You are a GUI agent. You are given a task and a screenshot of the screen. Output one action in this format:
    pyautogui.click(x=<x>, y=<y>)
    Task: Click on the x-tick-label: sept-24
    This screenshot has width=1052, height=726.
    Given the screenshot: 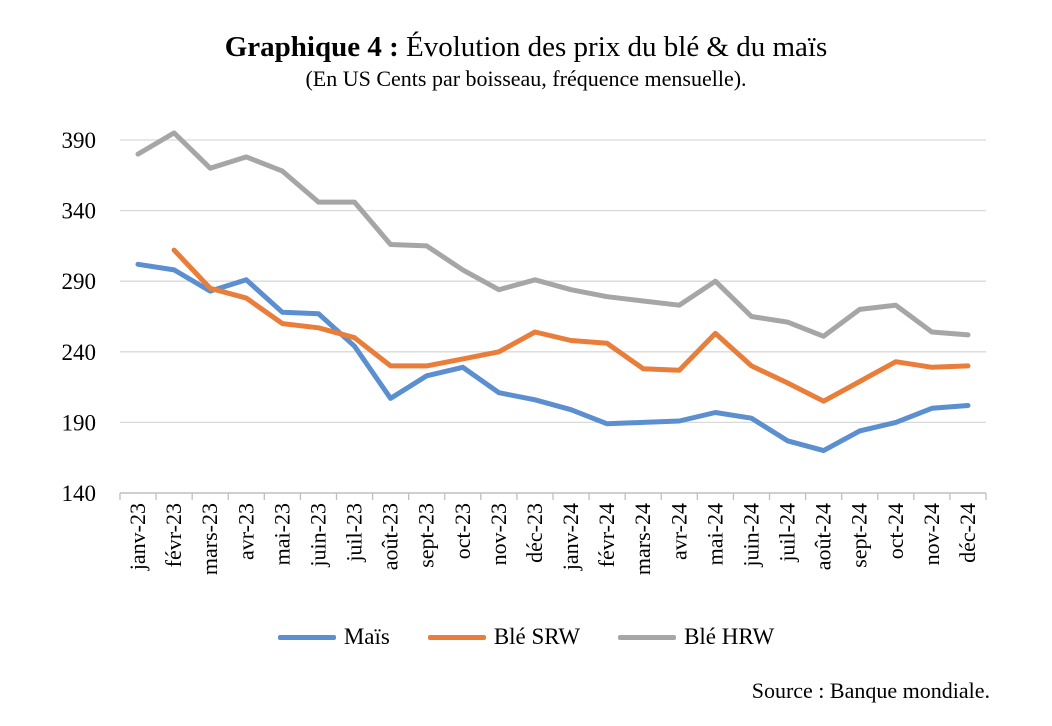 What is the action you would take?
    pyautogui.click(x=859, y=535)
    